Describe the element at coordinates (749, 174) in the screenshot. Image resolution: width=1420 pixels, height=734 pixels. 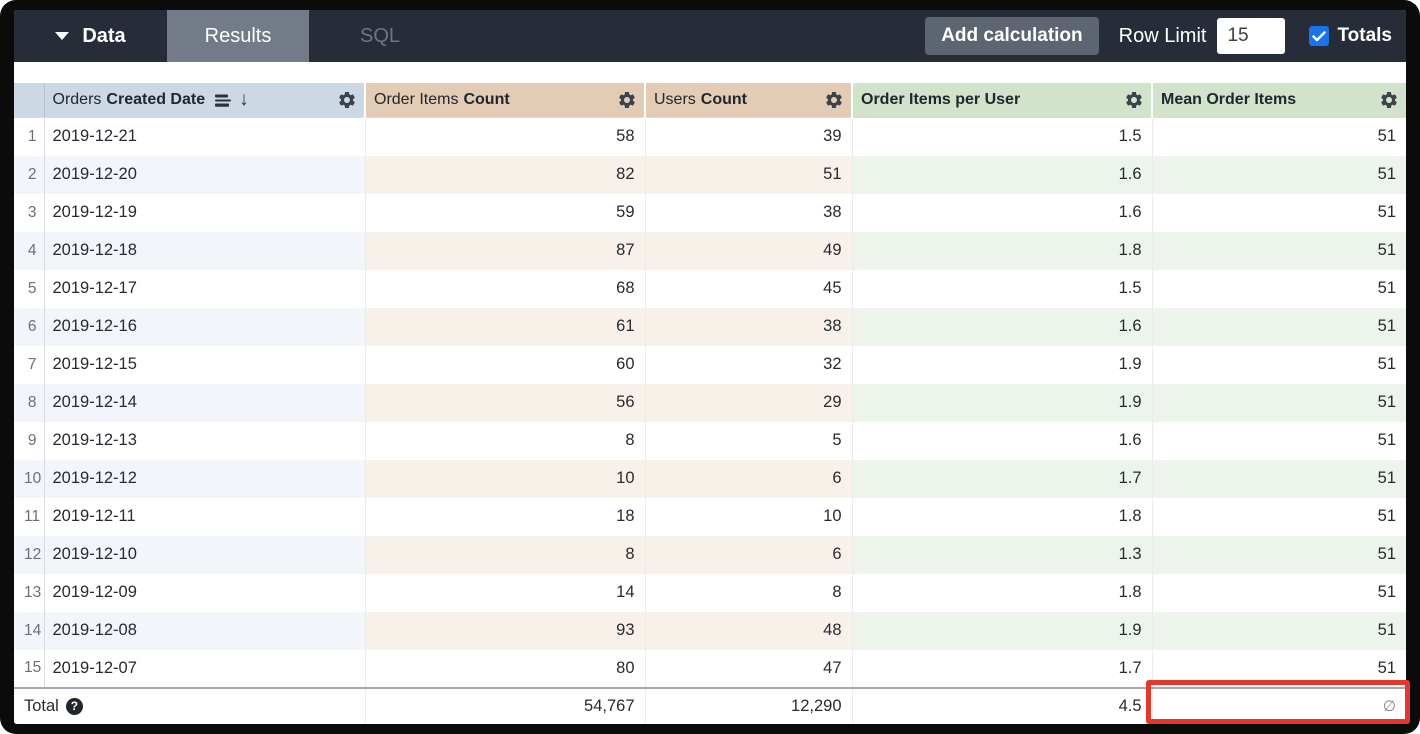
I see `cell-users-count: 51` at that location.